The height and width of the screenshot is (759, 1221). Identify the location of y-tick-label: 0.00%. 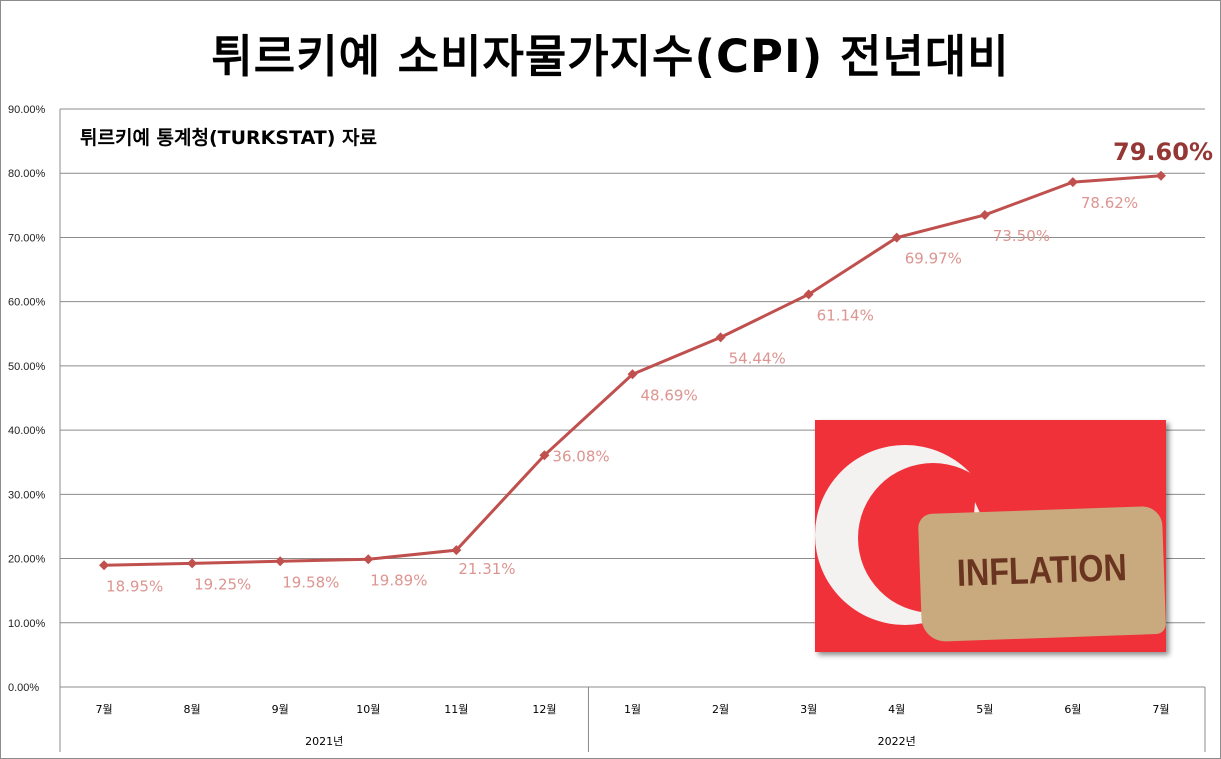
(23, 688).